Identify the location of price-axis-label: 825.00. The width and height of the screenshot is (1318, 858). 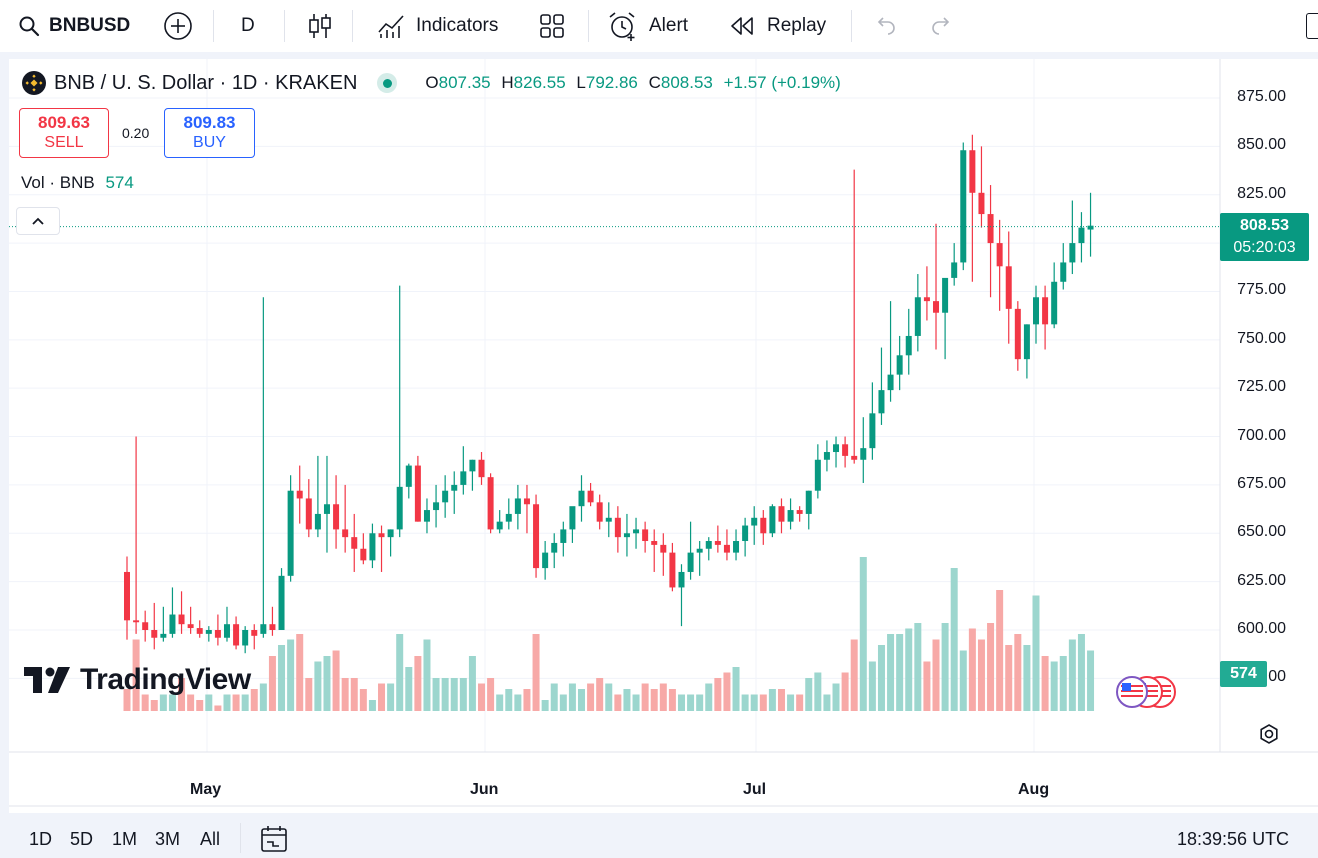
(1261, 193).